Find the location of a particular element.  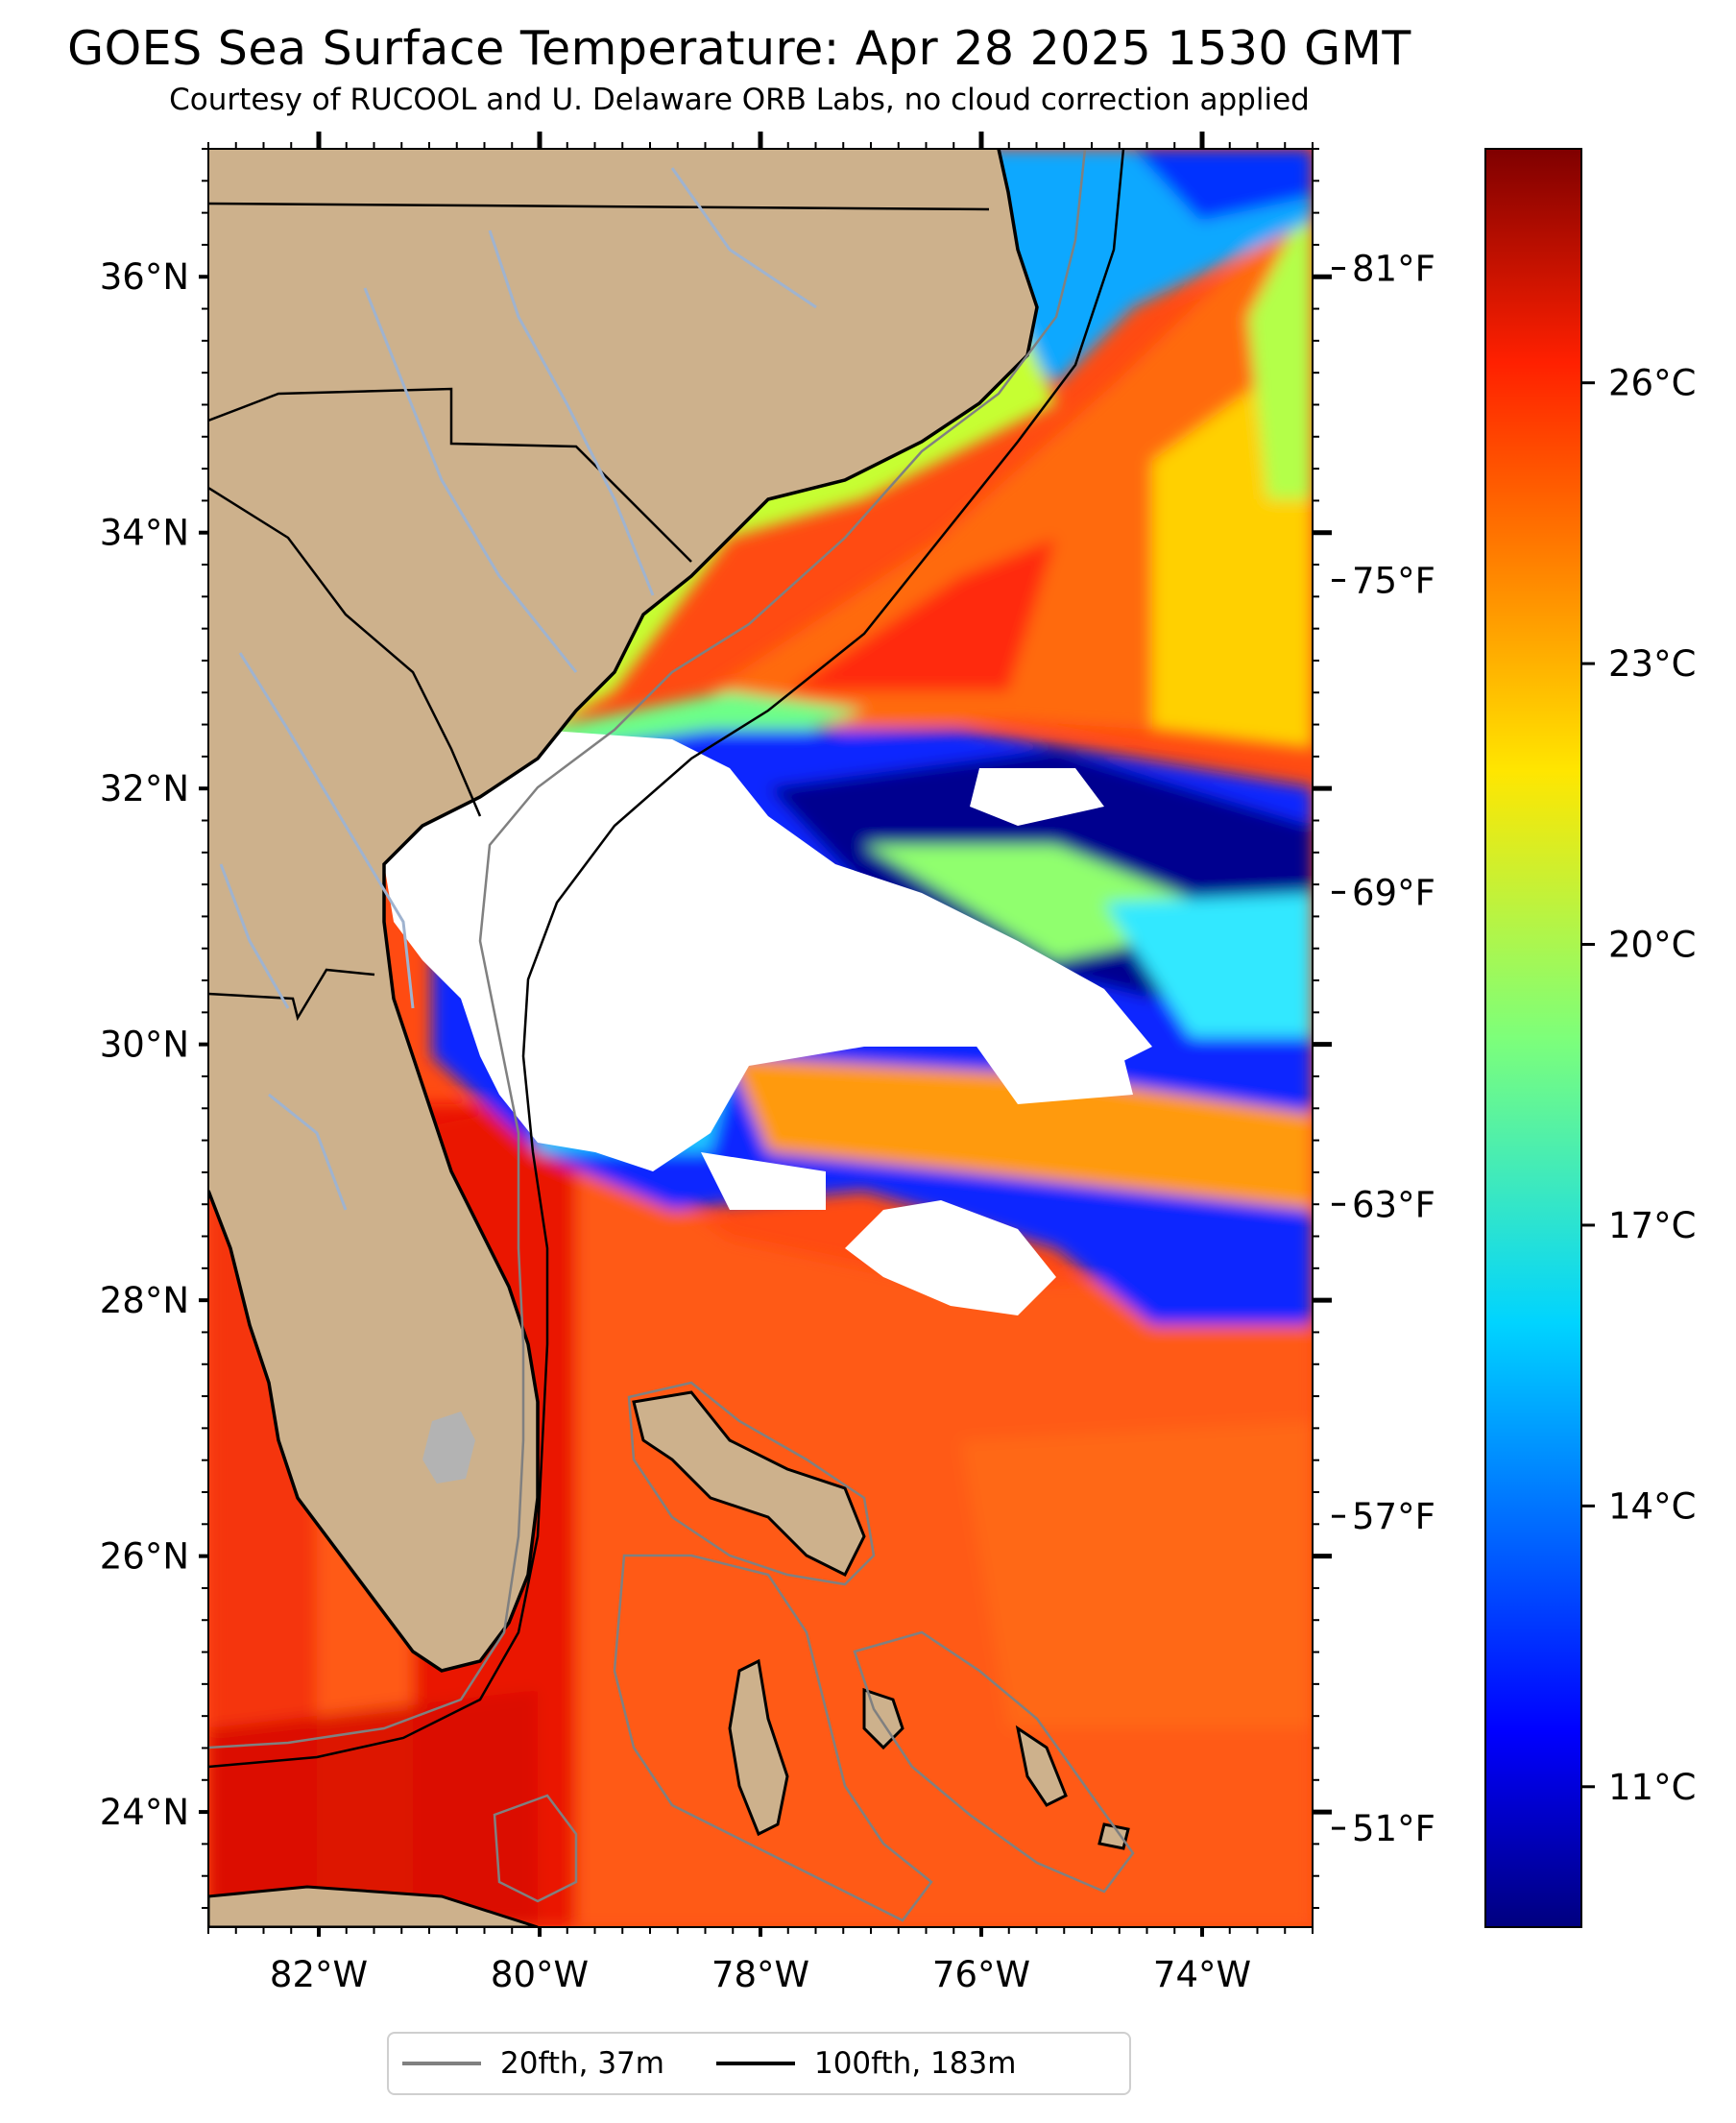

legend-item-100fth: 100fth, 183m is located at coordinates (866, 2063).